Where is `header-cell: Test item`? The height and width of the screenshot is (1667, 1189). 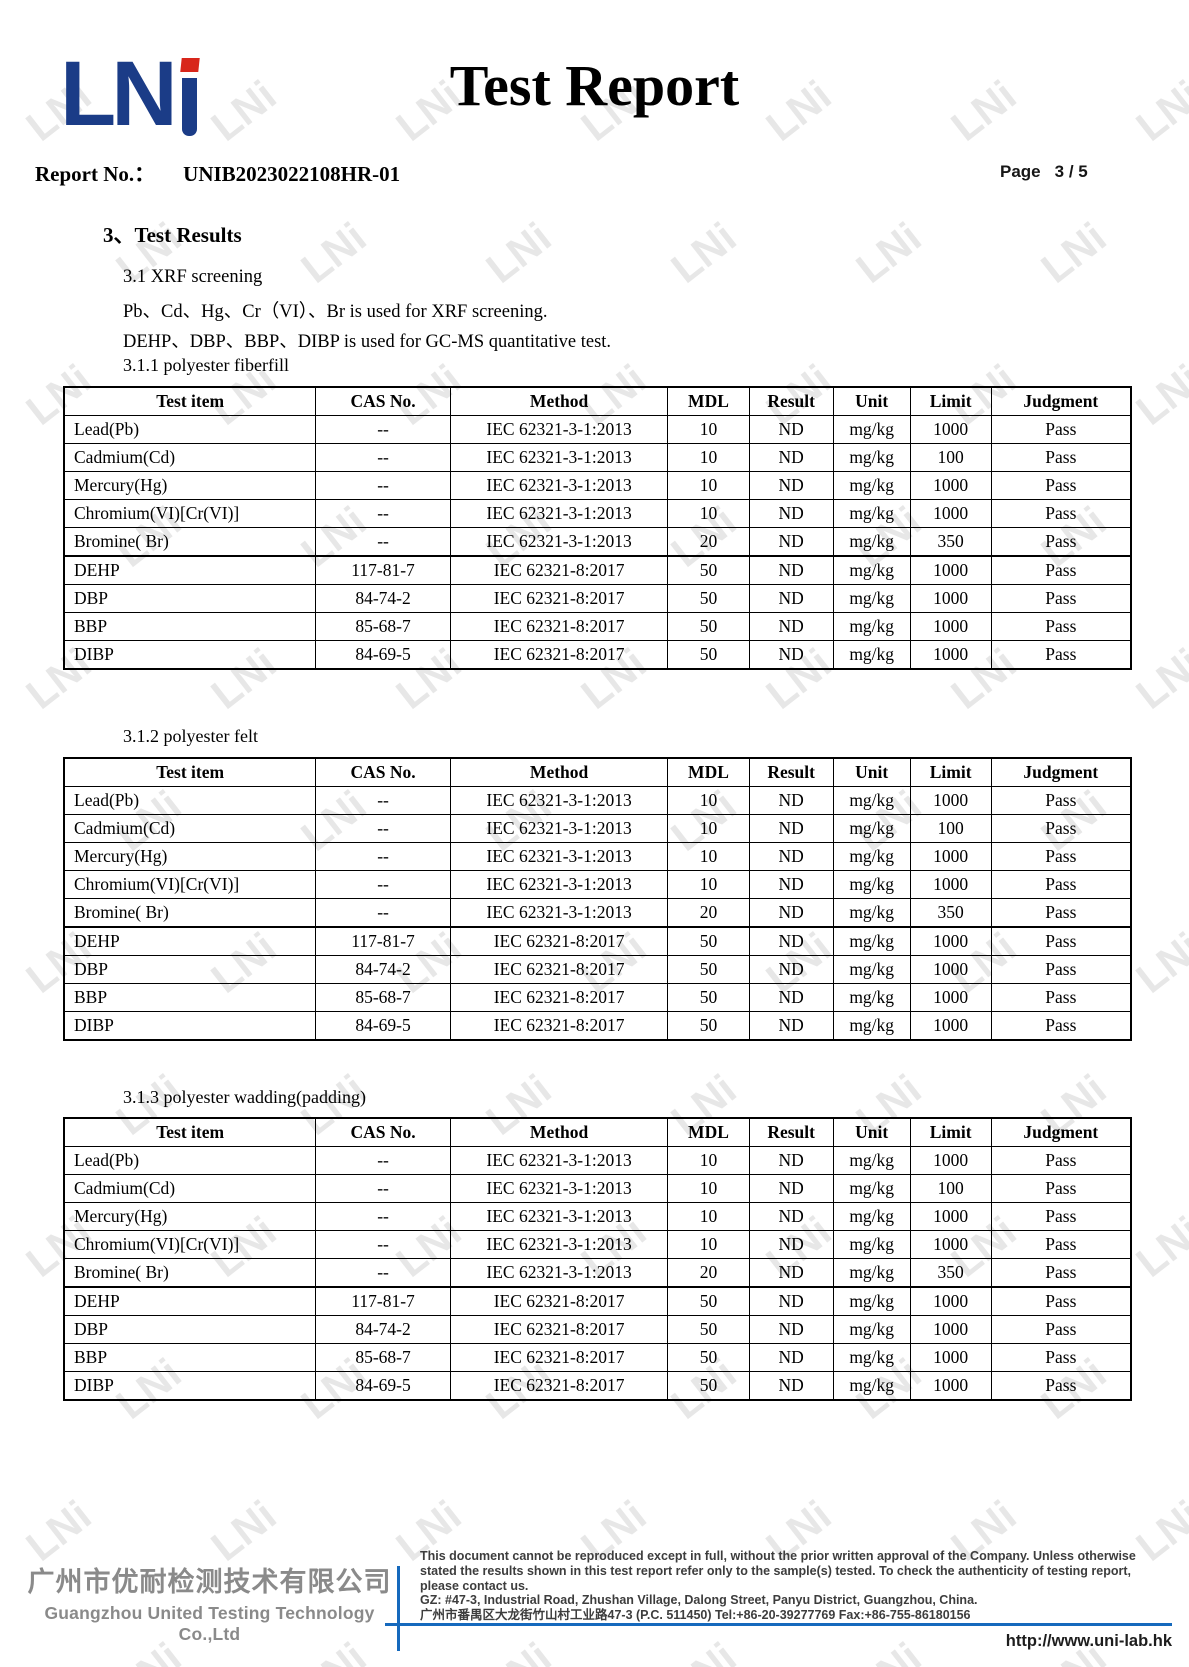
header-cell: Test item is located at coordinates (190, 772).